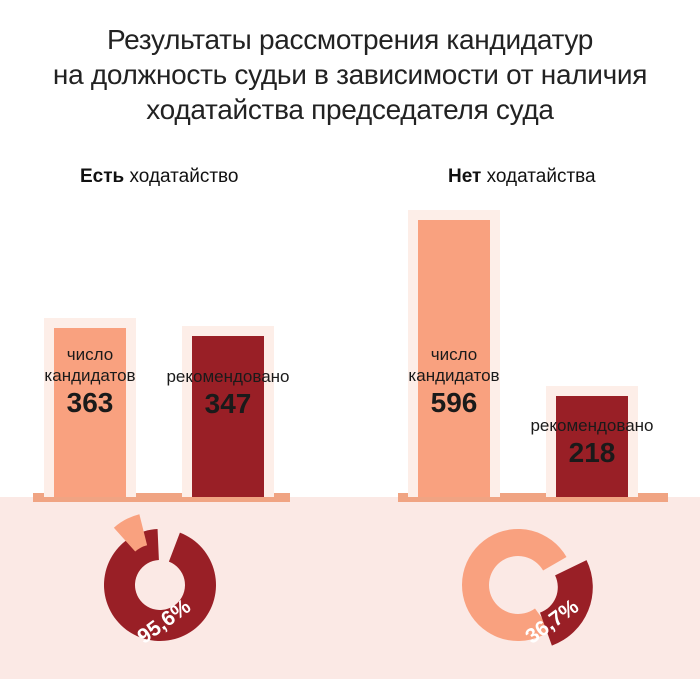 The image size is (700, 679). What do you see at coordinates (465, 176) in the screenshot?
I see `group-heading-bold: Нет` at bounding box center [465, 176].